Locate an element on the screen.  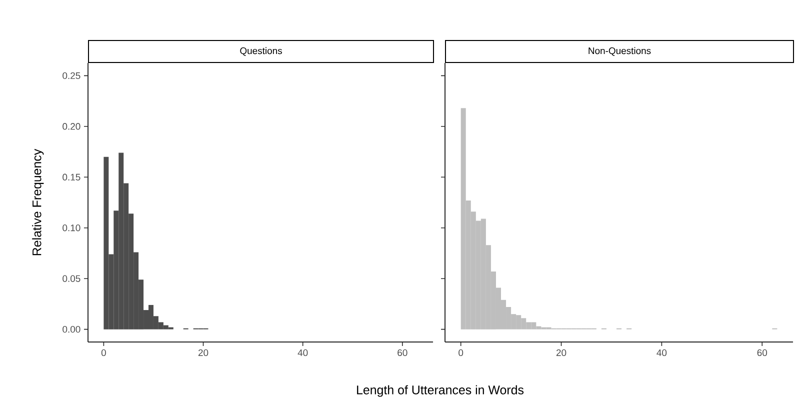
y-tick-label: 0.25 is located at coordinates (71, 76).